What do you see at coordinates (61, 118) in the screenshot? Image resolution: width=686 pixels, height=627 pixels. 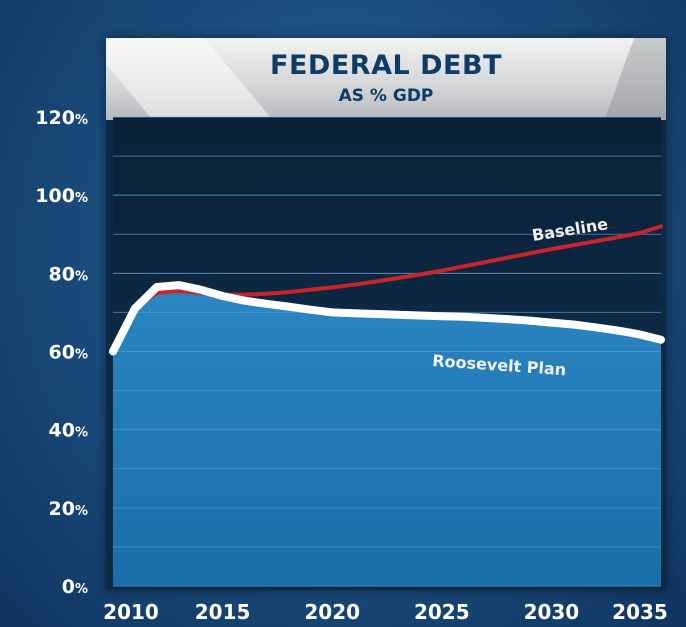 I see `y-tick-label: 120%` at bounding box center [61, 118].